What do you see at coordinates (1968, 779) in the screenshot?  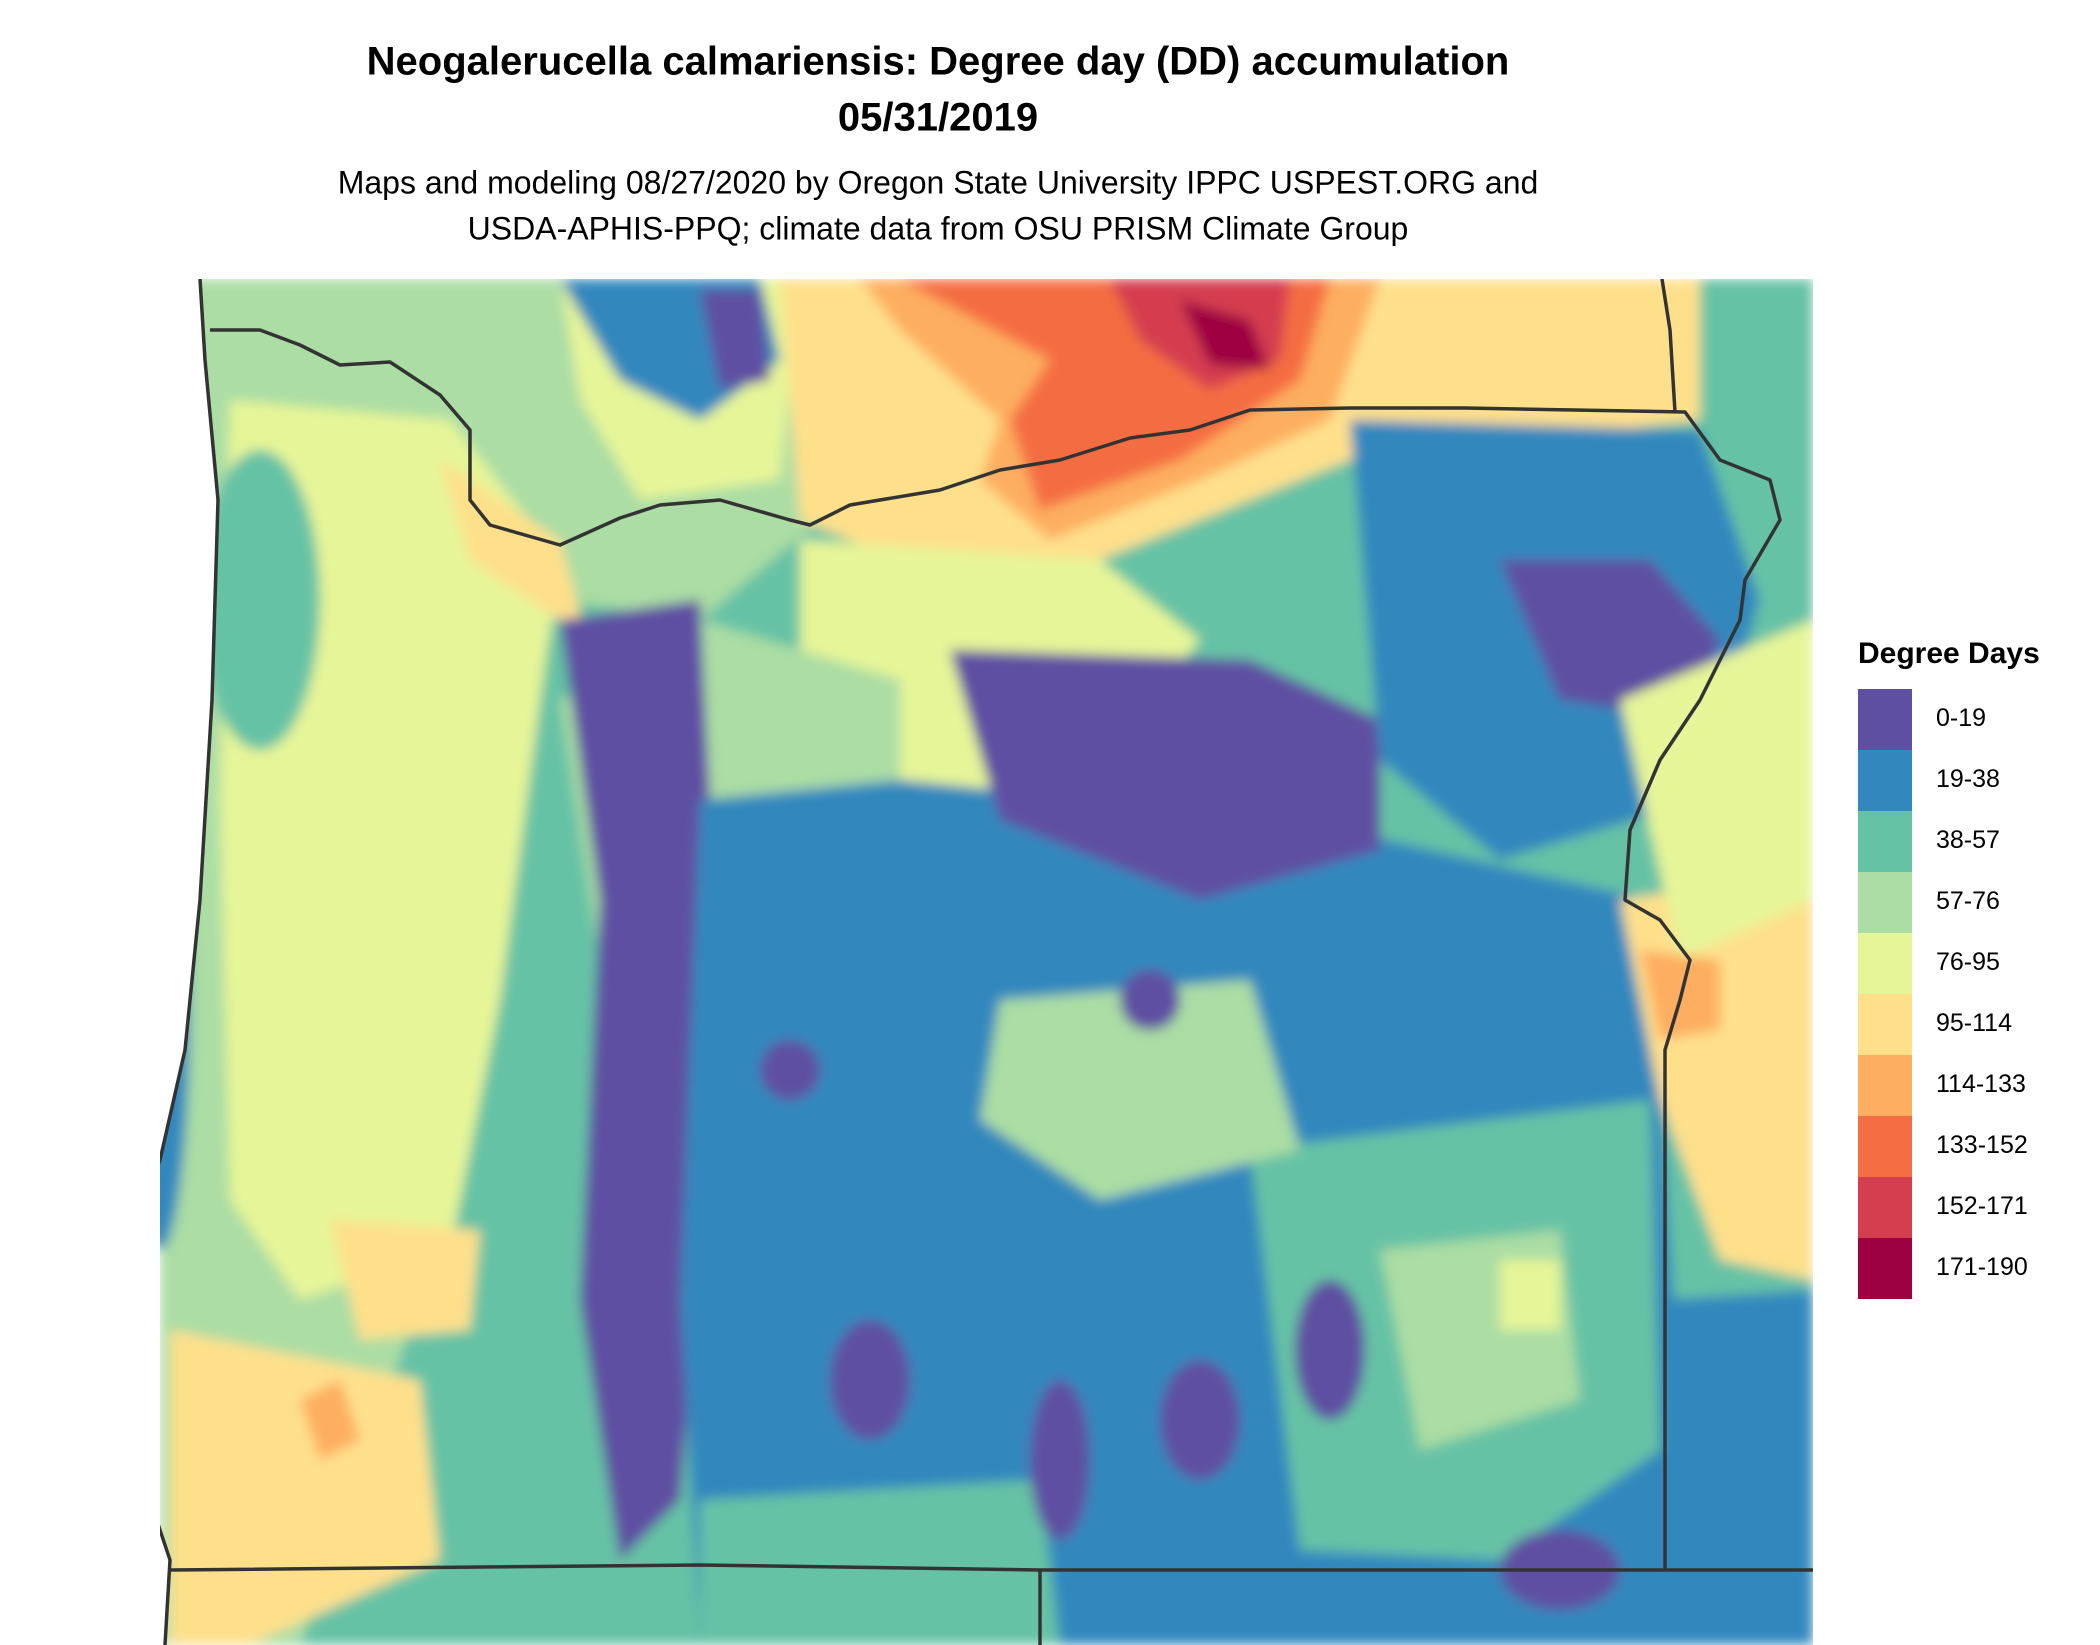 I see `legend-label: 19-38` at bounding box center [1968, 779].